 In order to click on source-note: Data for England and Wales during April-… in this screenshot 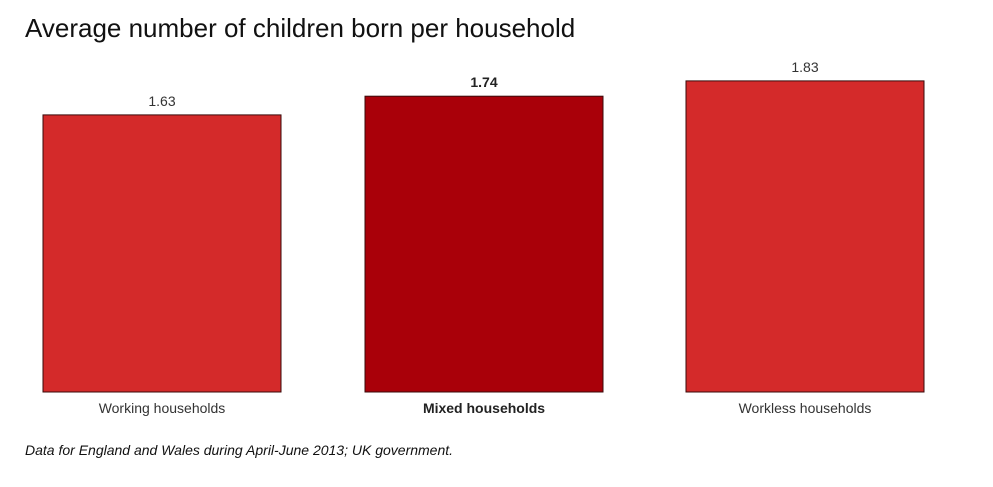, I will do `click(239, 450)`.